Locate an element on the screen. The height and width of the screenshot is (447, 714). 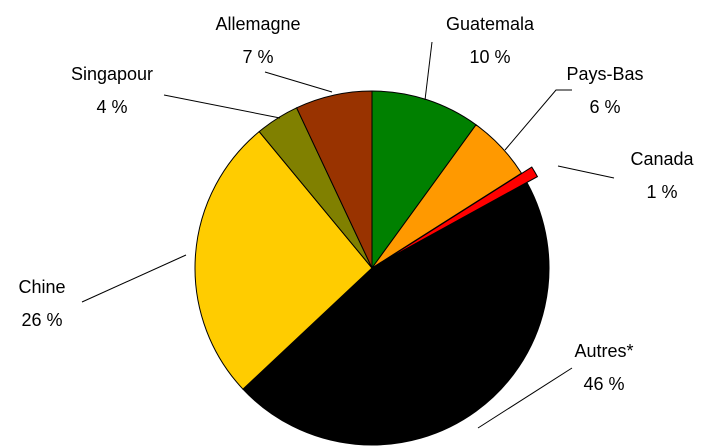
slice-value-label: 26 % is located at coordinates (41, 320).